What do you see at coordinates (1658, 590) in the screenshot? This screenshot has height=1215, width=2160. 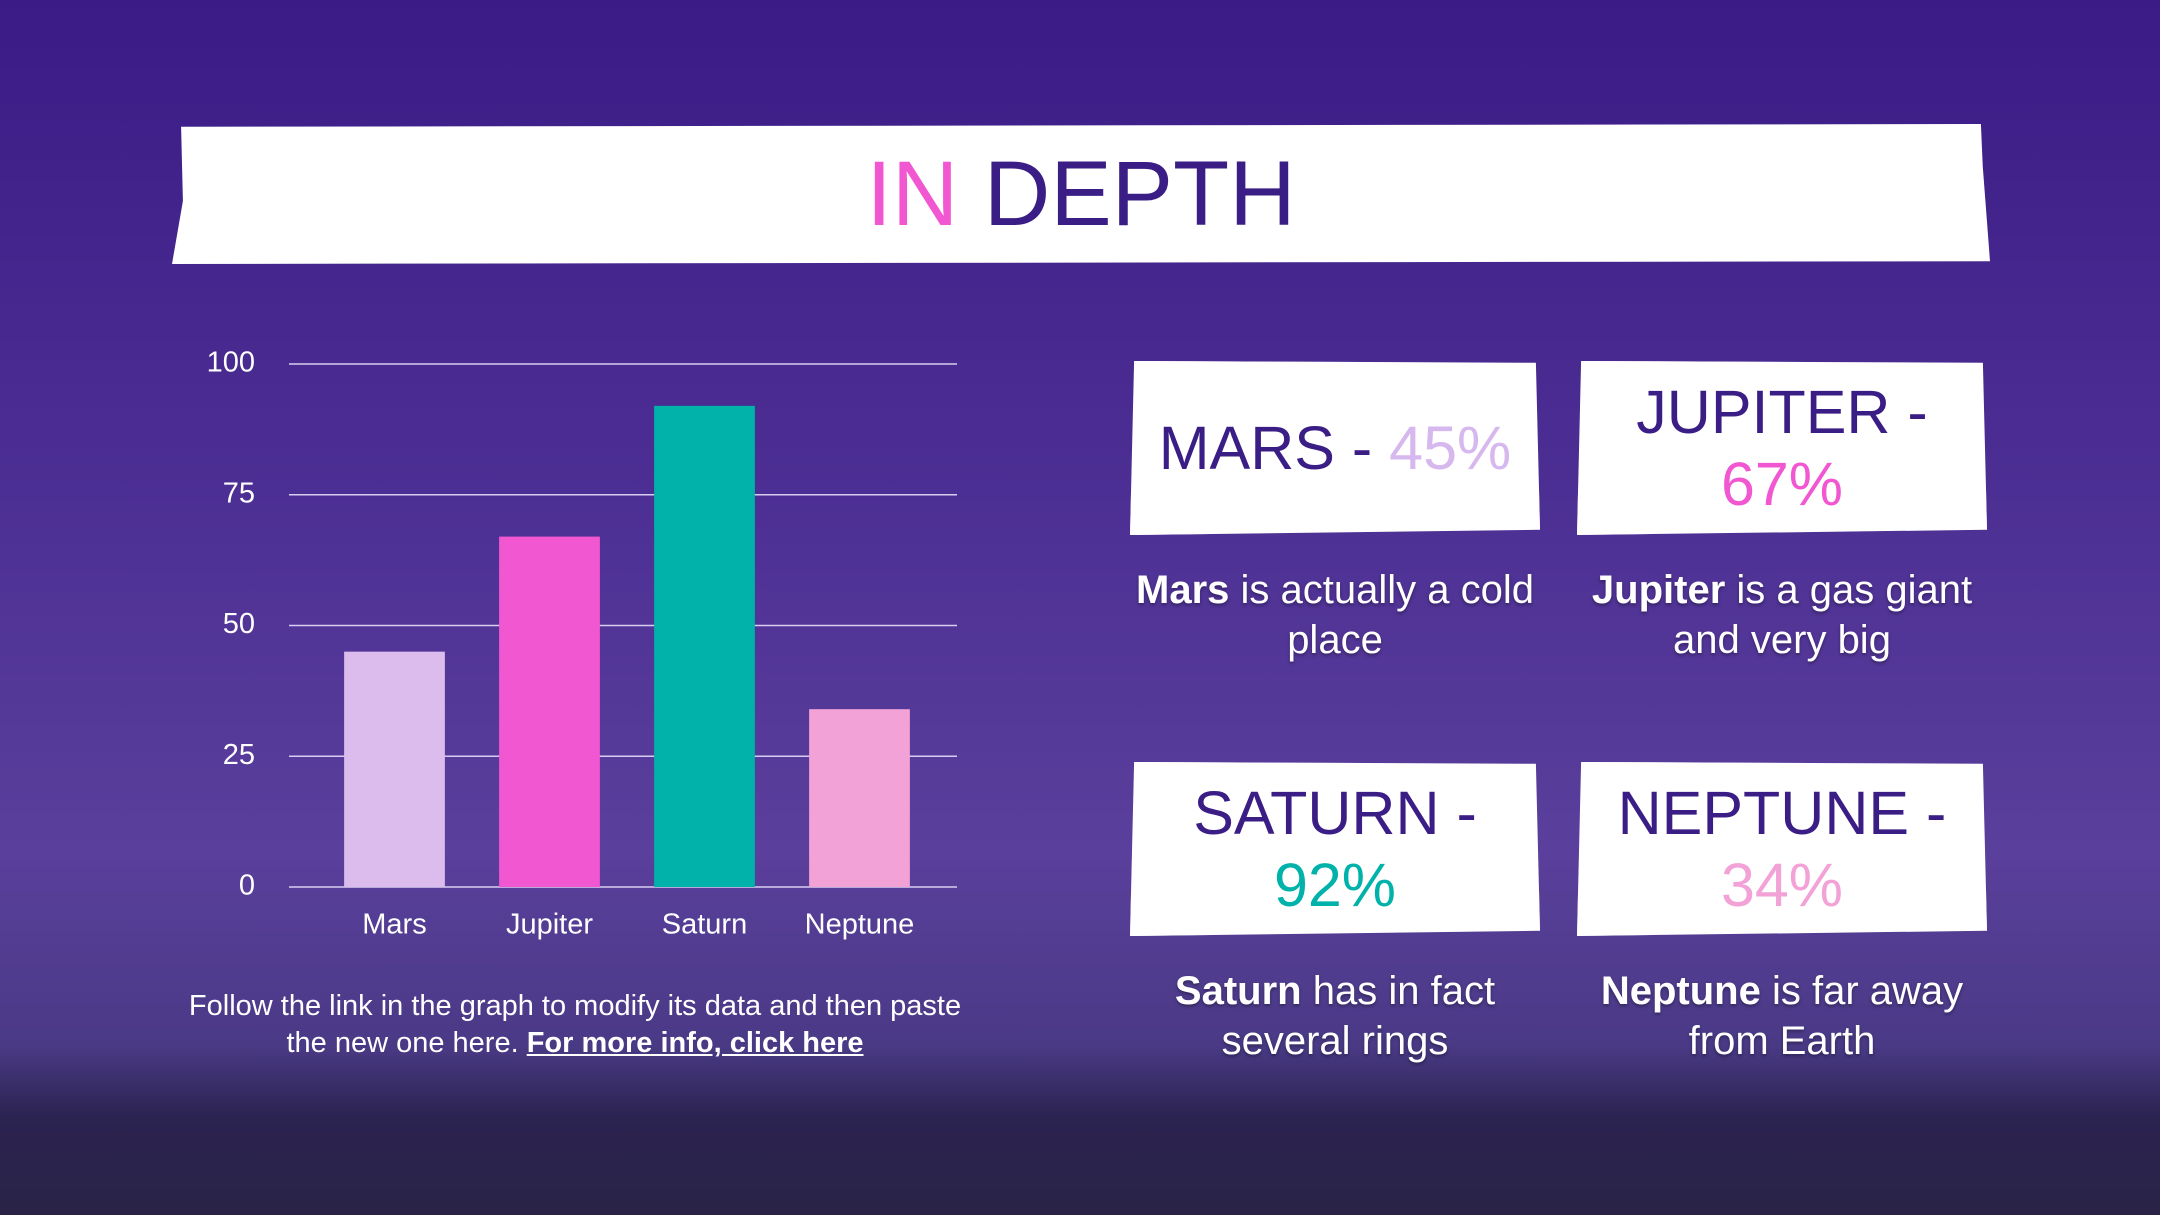 I see `description-bold: Jupiter` at bounding box center [1658, 590].